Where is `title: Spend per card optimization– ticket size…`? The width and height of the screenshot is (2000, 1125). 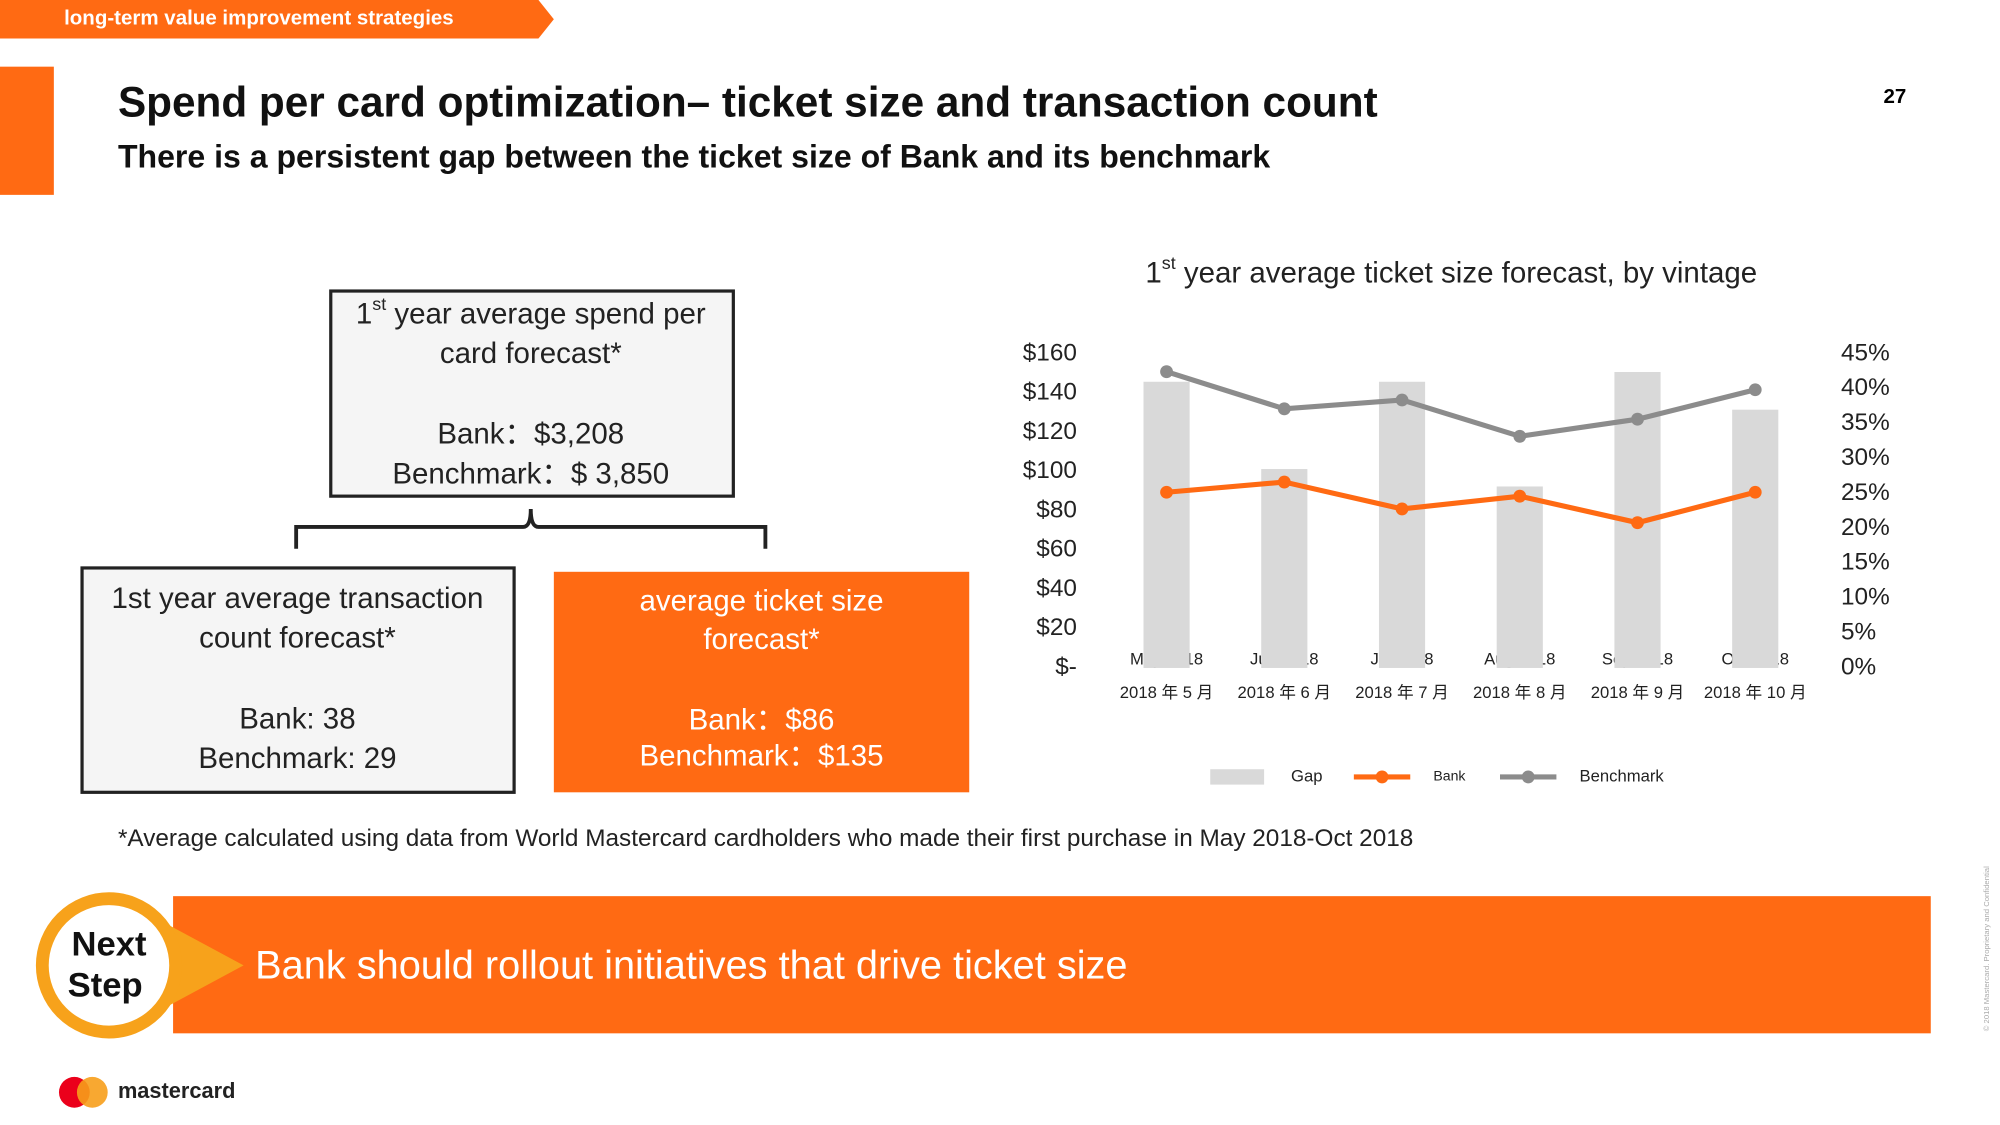 title: Spend per card optimization– ticket size… is located at coordinates (748, 101).